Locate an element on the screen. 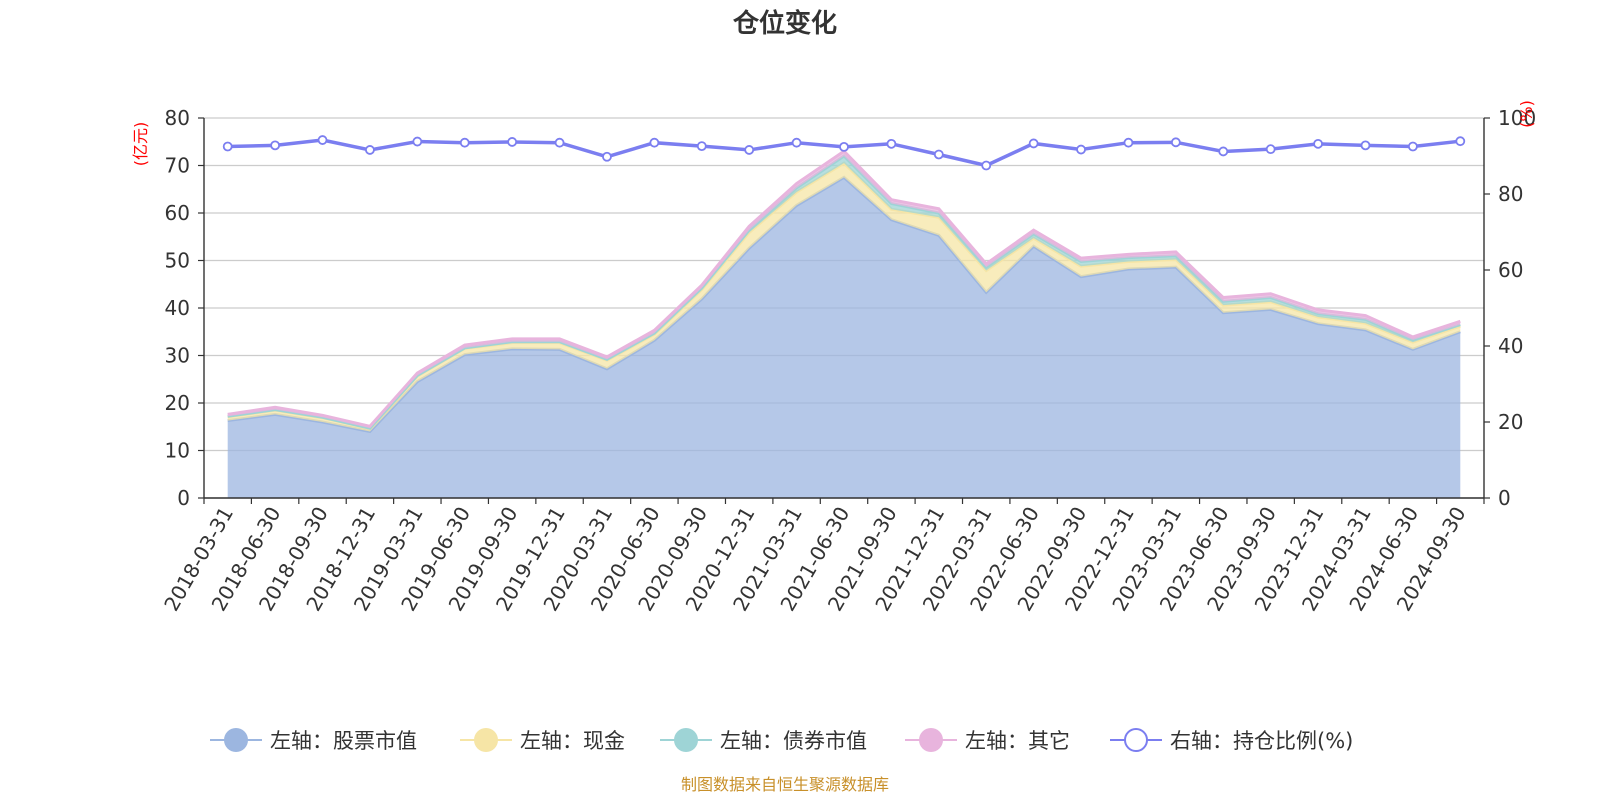  right-axis-unit: (%) is located at coordinates (1526, 114).